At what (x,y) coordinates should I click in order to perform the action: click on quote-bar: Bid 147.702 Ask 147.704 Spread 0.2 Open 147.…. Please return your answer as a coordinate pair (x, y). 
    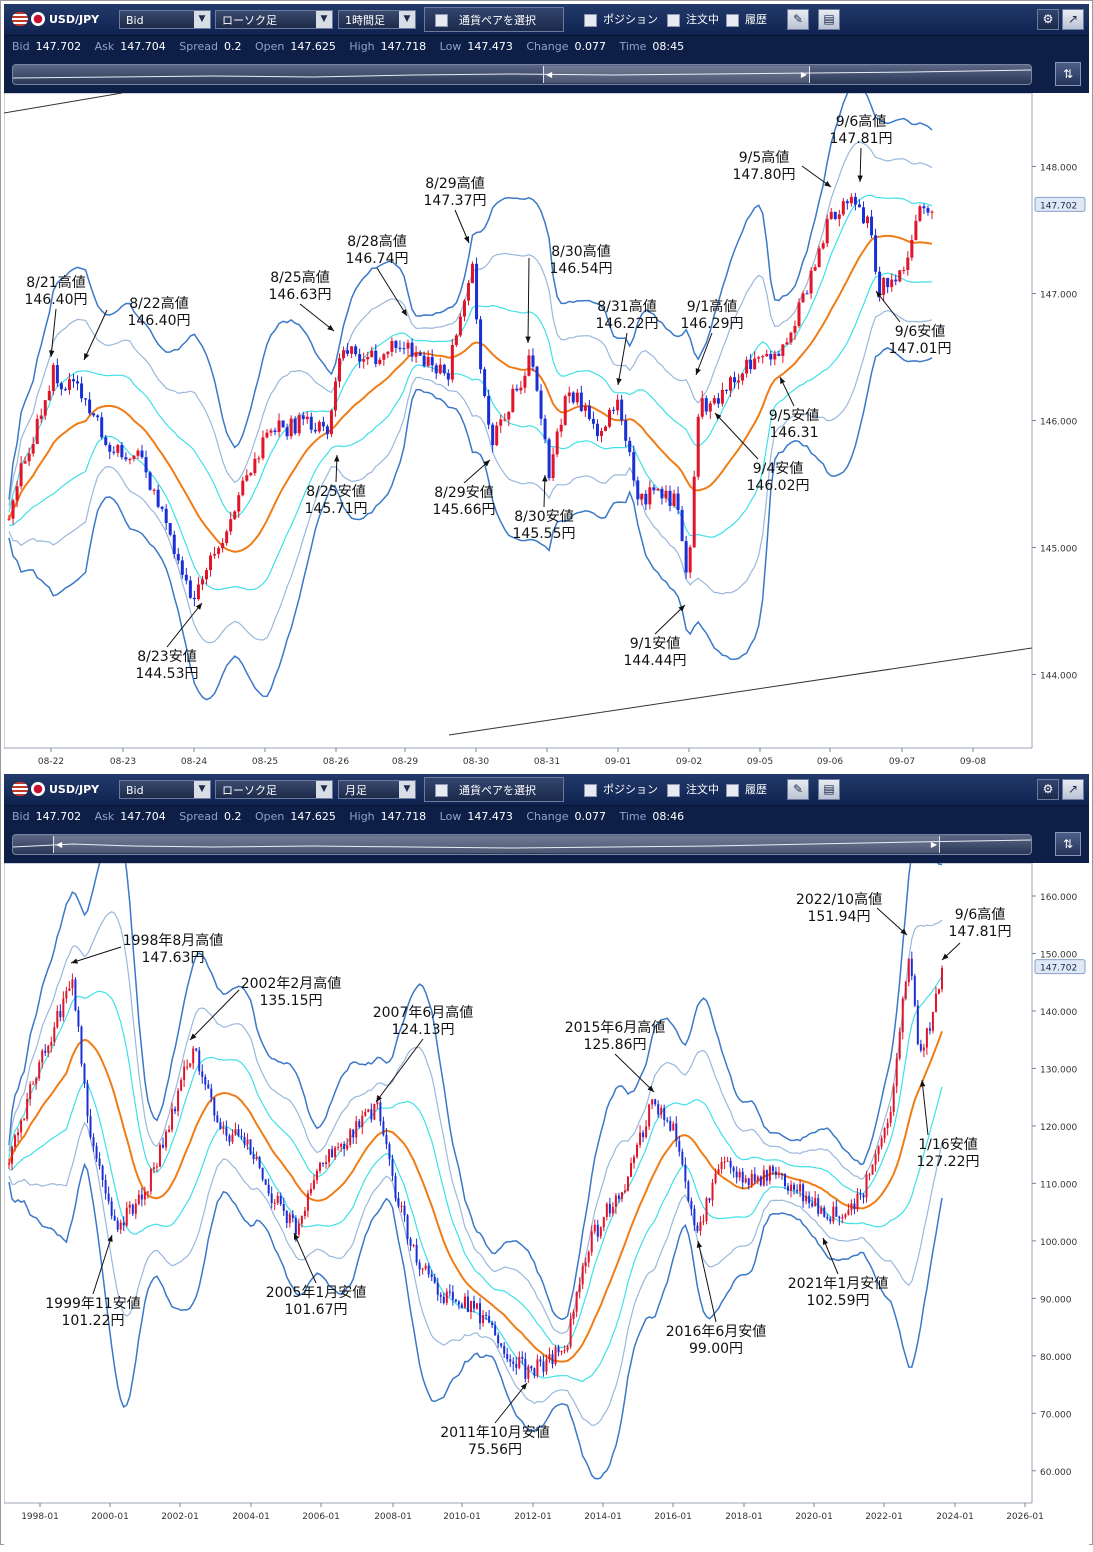
    Looking at the image, I should click on (546, 47).